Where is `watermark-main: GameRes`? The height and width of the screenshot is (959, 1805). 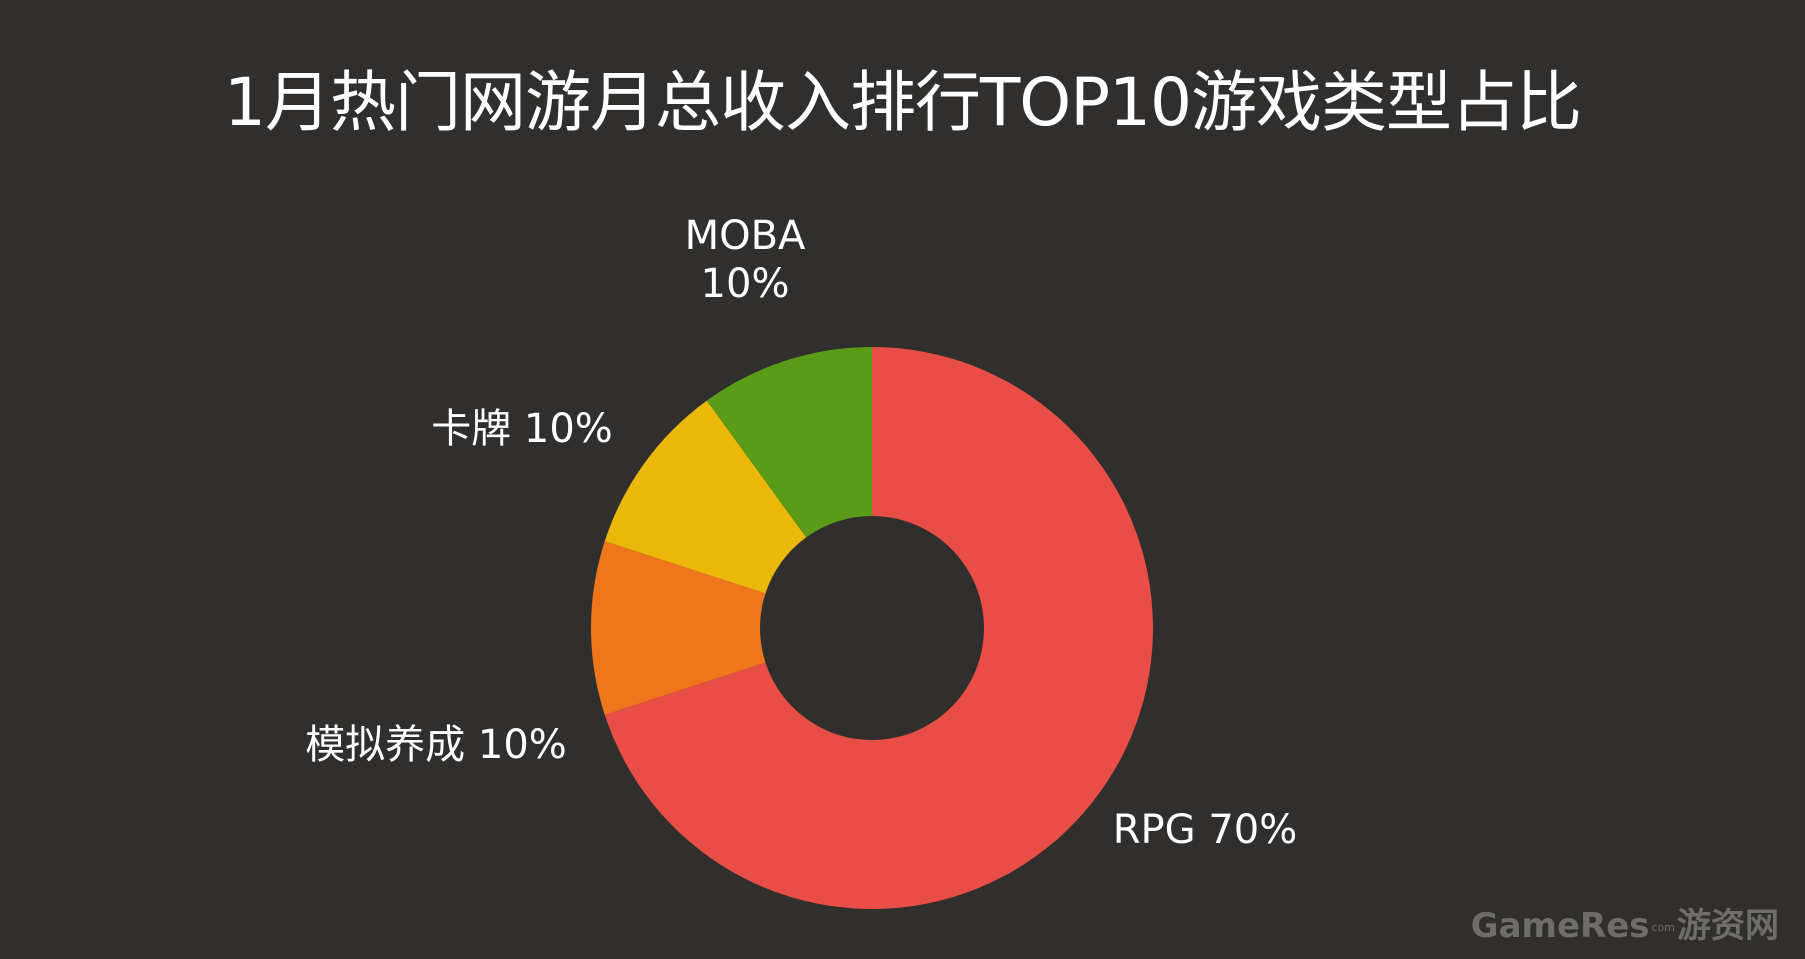 watermark-main: GameRes is located at coordinates (1560, 926).